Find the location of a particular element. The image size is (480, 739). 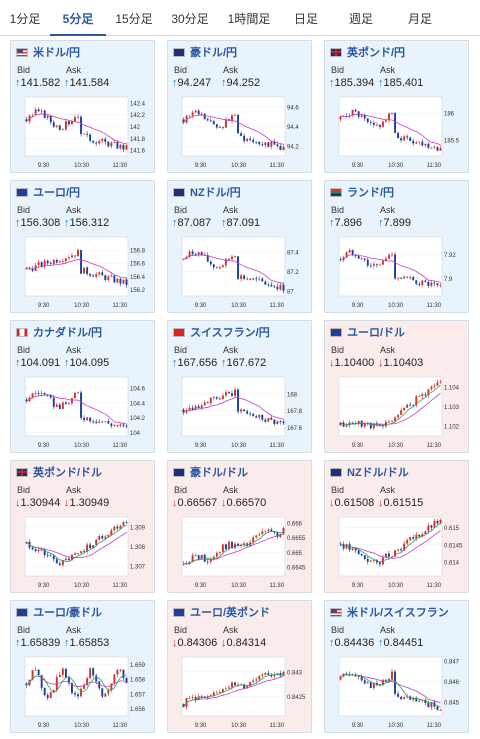

tab-0: 1分足 is located at coordinates (25, 19).